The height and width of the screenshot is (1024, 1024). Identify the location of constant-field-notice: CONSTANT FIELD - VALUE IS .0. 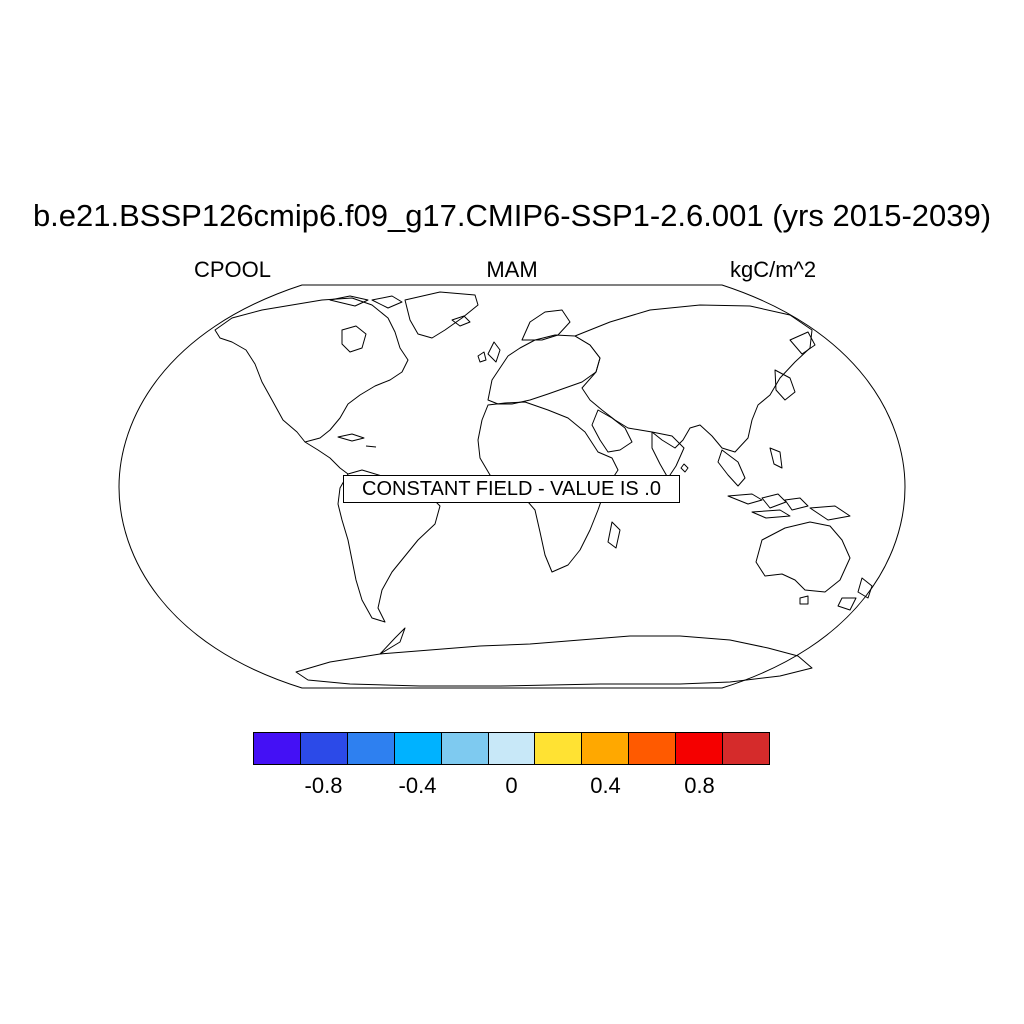
(511, 489).